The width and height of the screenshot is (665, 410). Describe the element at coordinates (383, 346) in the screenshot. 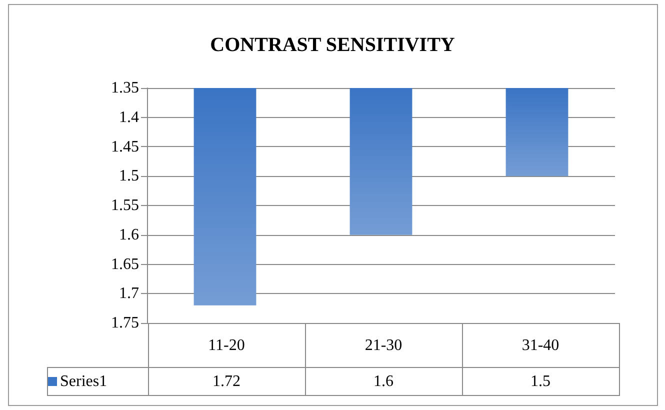

I see `x-tick-label: 21-30` at that location.